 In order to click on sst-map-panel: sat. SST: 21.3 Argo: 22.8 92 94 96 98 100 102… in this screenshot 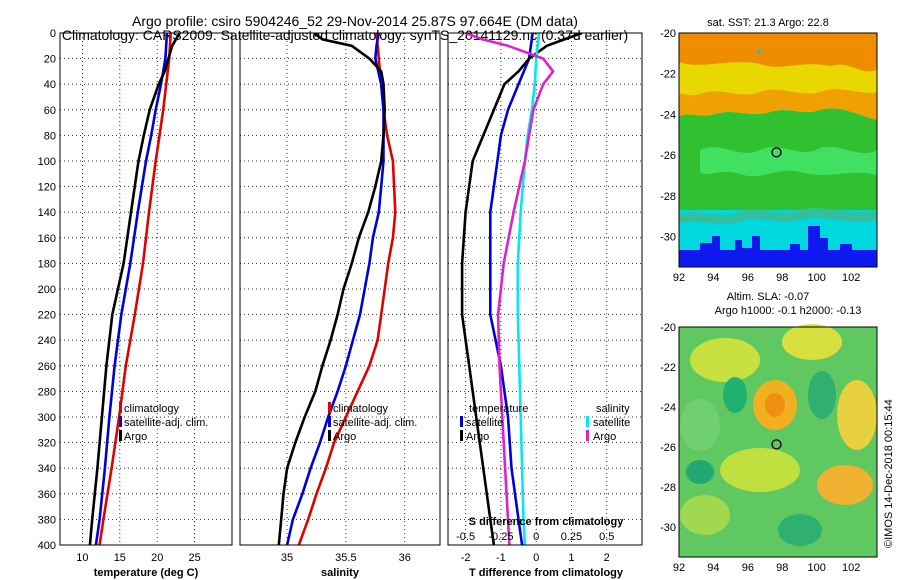, I will do `click(769, 150)`.